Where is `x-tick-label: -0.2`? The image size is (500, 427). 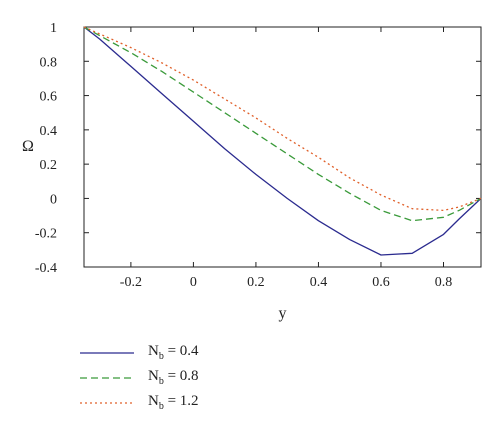
x-tick-label: -0.2 is located at coordinates (131, 282).